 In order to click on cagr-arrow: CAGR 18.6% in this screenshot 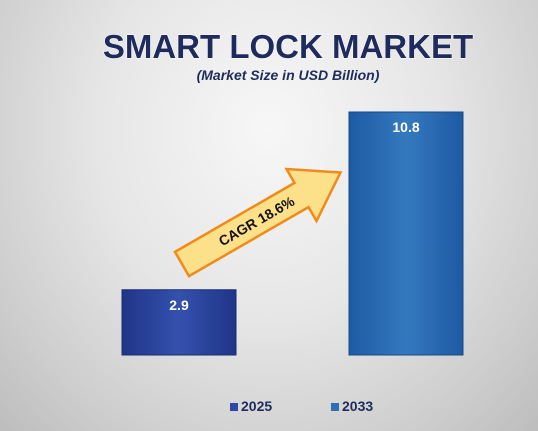, I will do `click(258, 222)`.